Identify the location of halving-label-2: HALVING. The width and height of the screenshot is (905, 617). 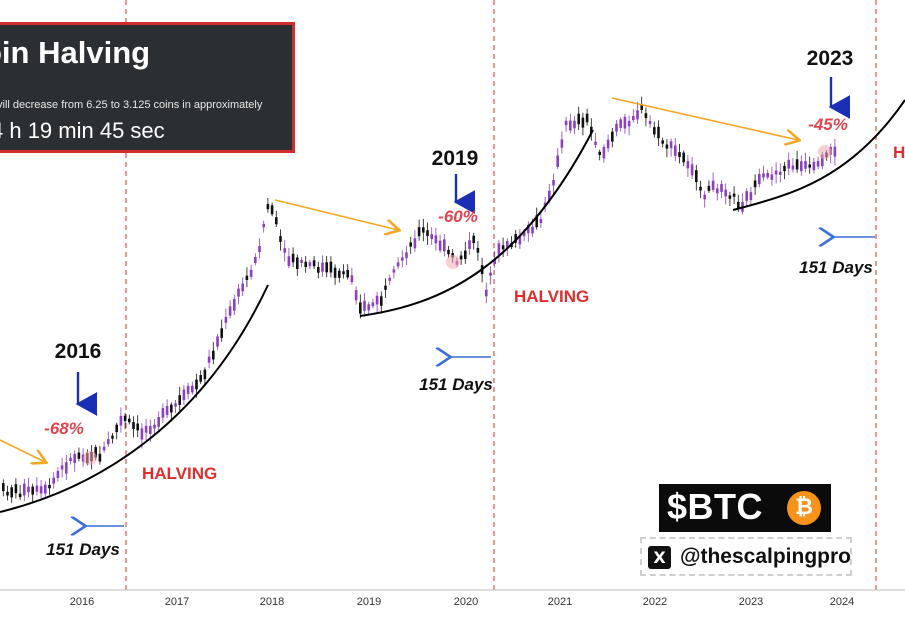
(551, 296).